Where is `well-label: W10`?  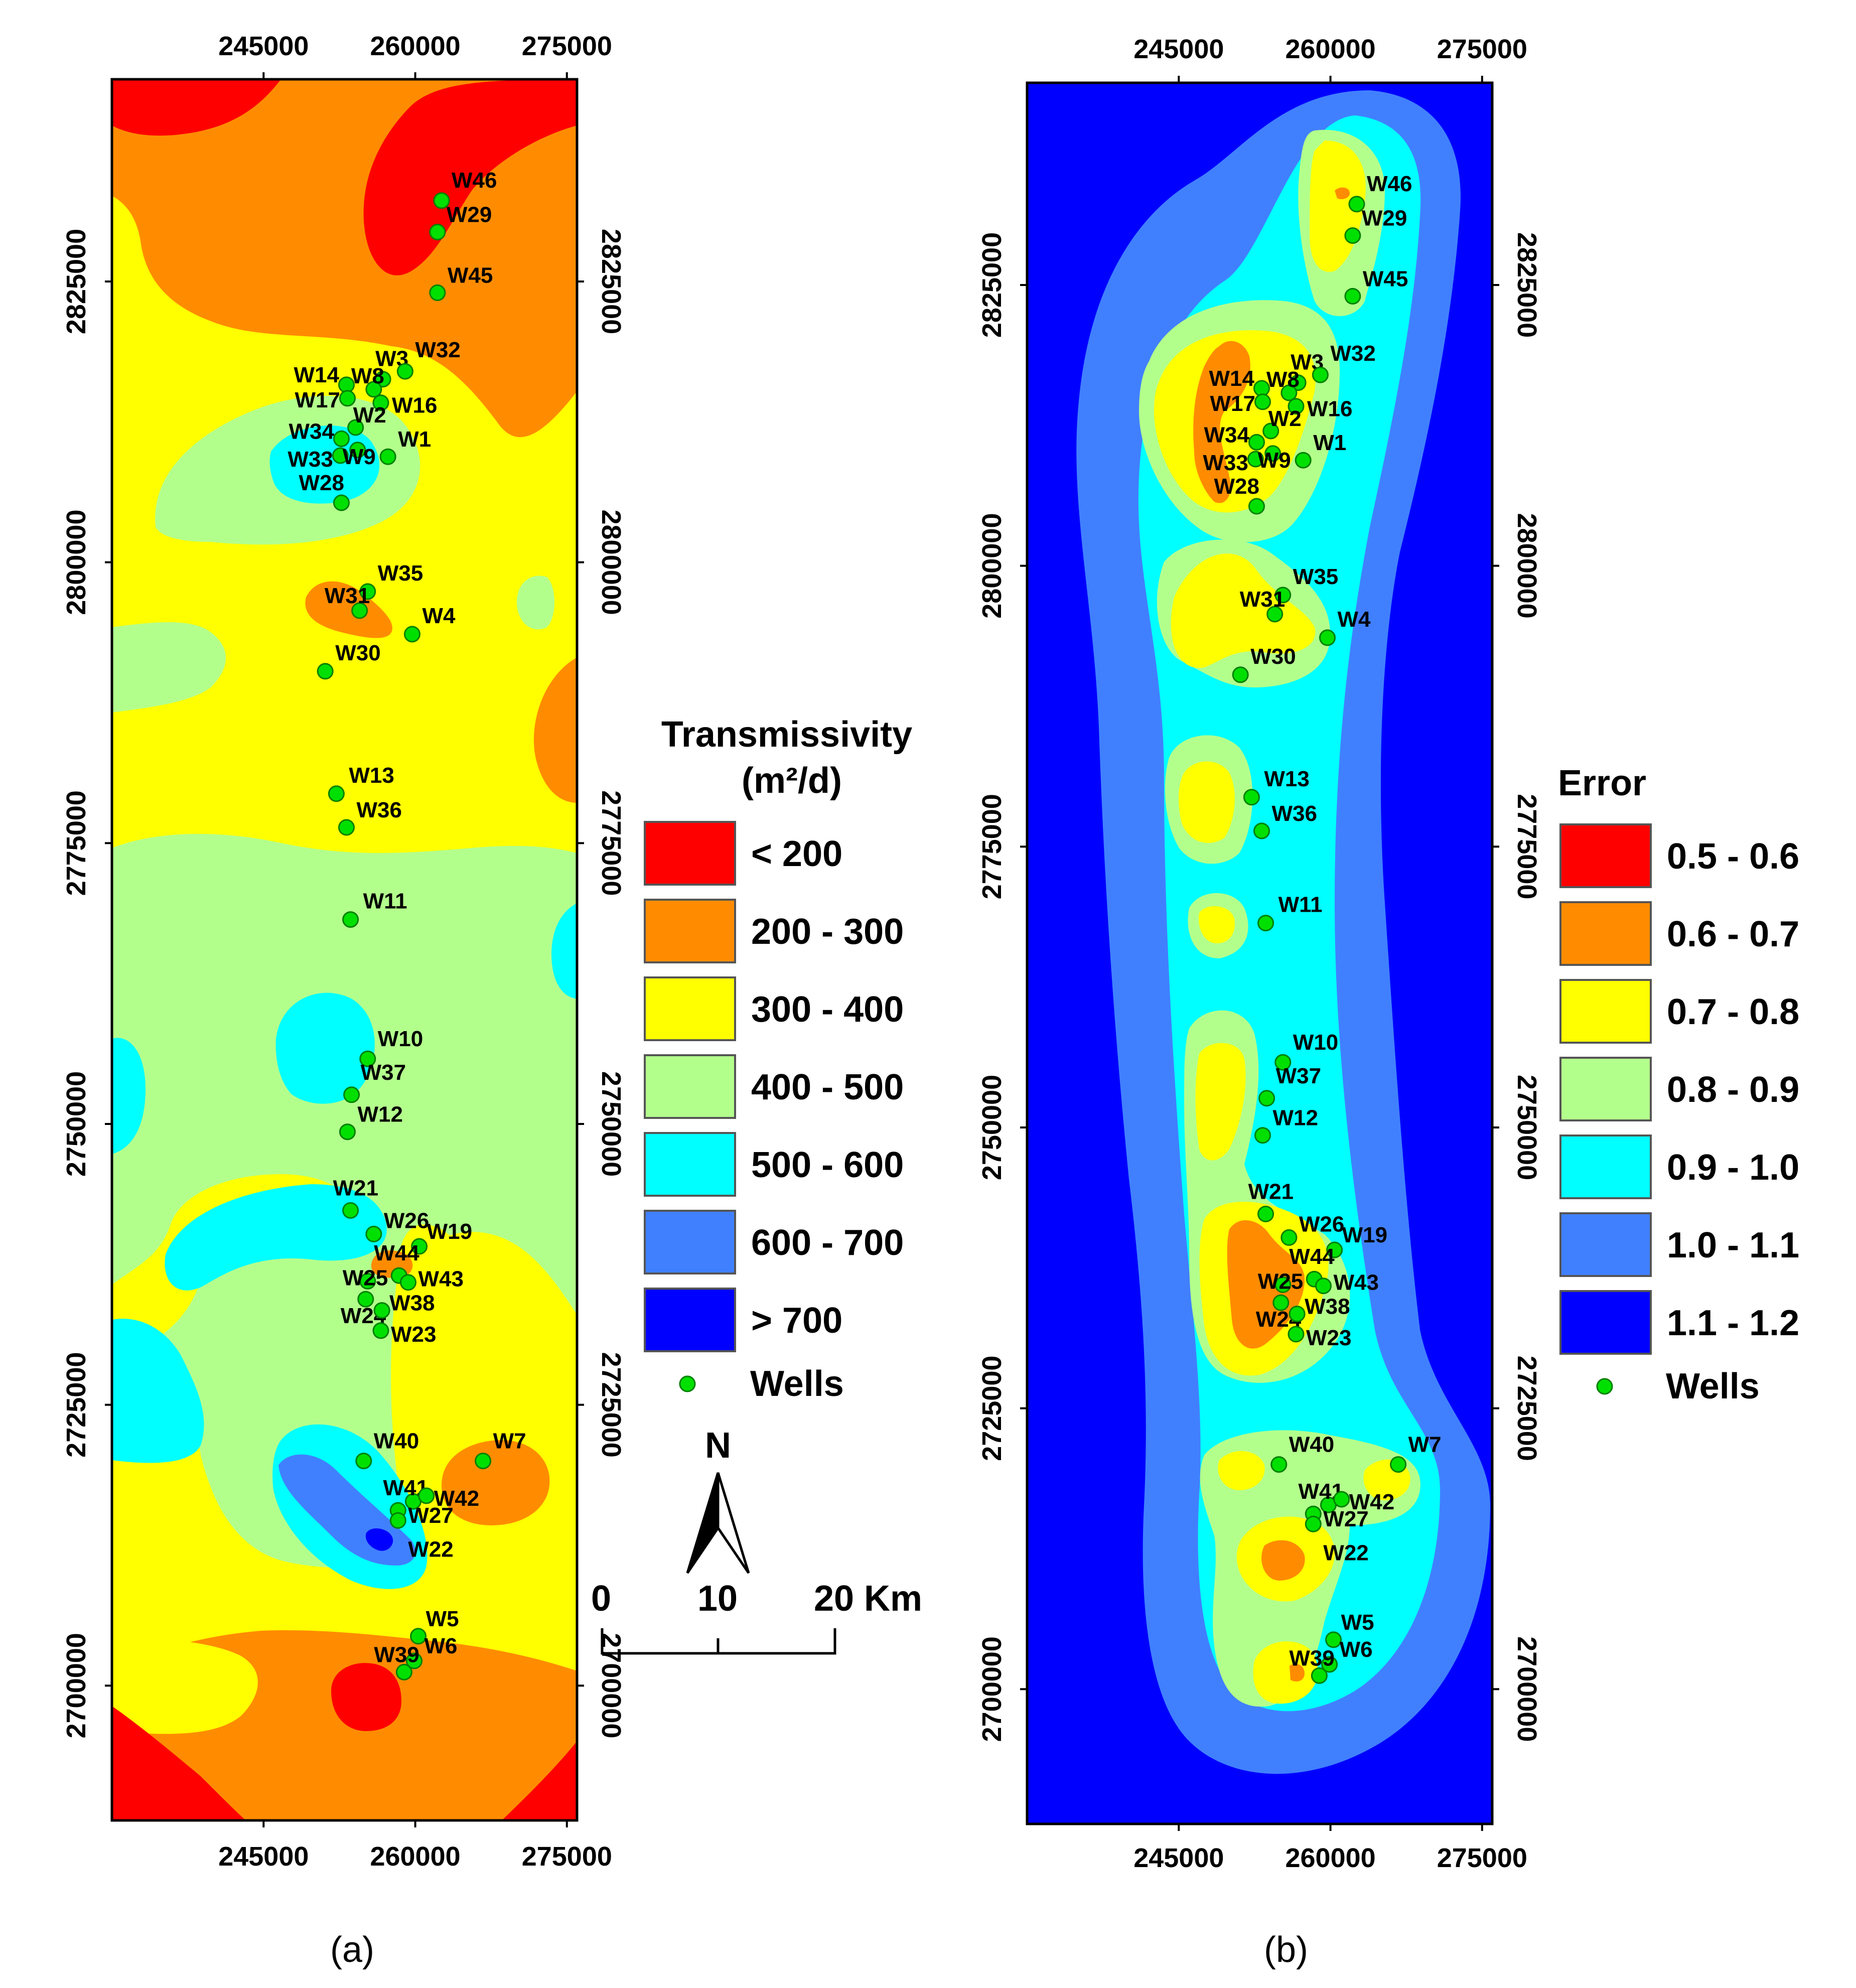 well-label: W10 is located at coordinates (1315, 1042).